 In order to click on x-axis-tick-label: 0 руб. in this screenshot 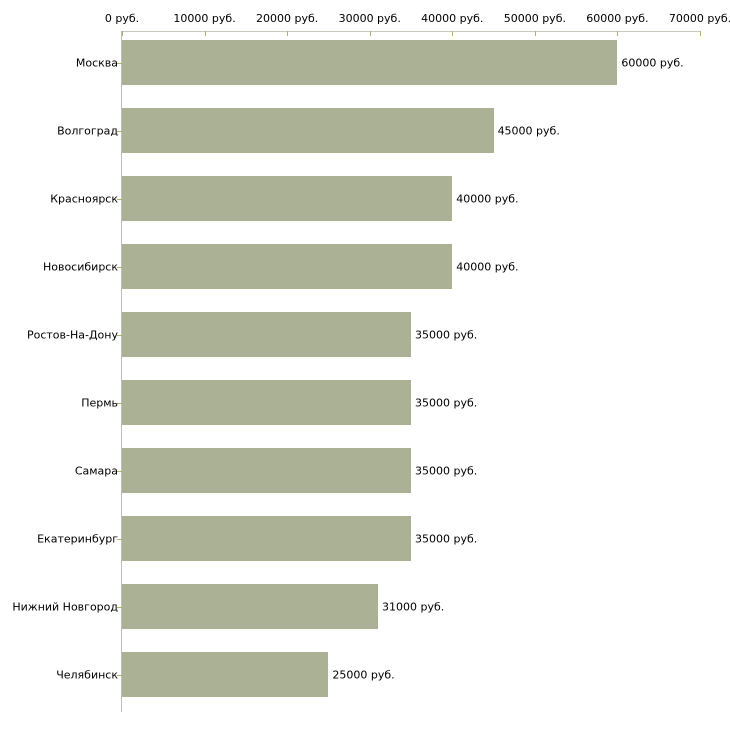, I will do `click(122, 18)`.